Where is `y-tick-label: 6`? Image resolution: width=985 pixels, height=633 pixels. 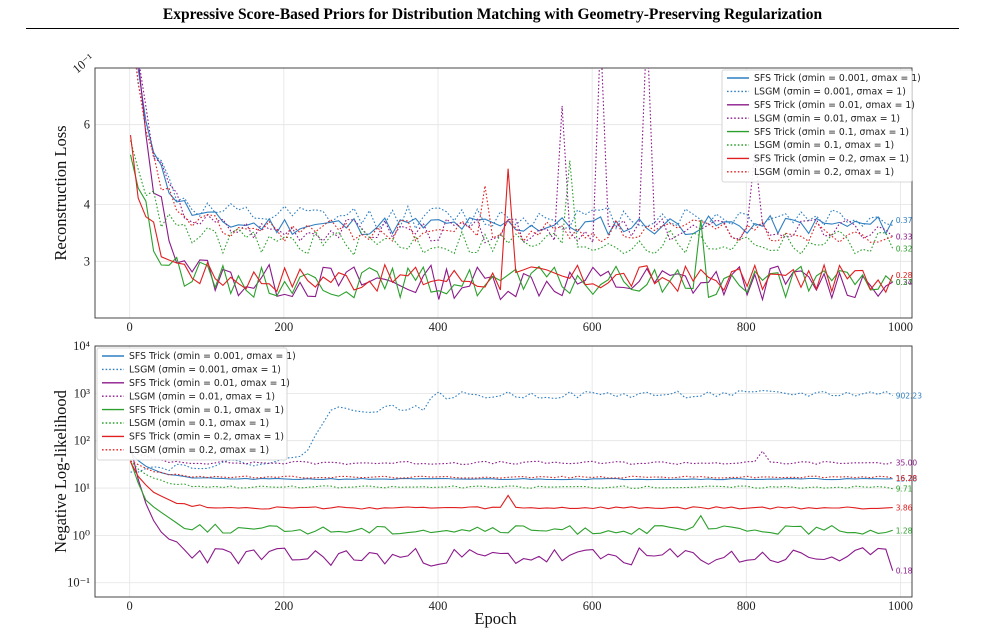
y-tick-label: 6 is located at coordinates (87, 125).